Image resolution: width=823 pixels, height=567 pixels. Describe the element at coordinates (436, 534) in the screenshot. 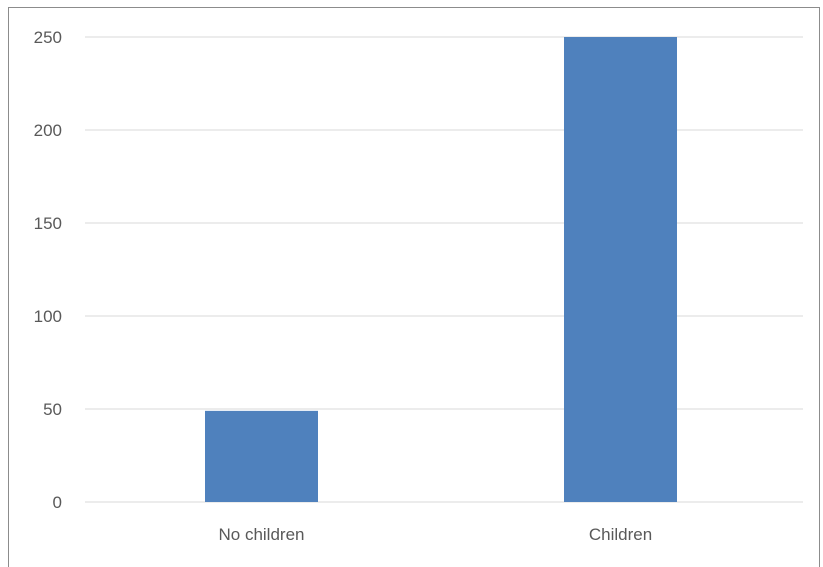

I see `x-axis-ticks: No children Children` at that location.